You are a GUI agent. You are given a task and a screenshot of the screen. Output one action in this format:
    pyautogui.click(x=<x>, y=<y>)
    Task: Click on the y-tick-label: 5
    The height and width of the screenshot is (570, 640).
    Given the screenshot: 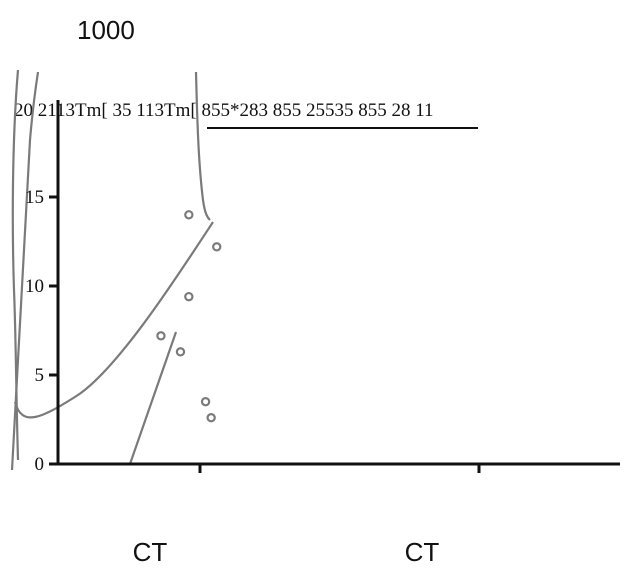 What is the action you would take?
    pyautogui.click(x=40, y=375)
    